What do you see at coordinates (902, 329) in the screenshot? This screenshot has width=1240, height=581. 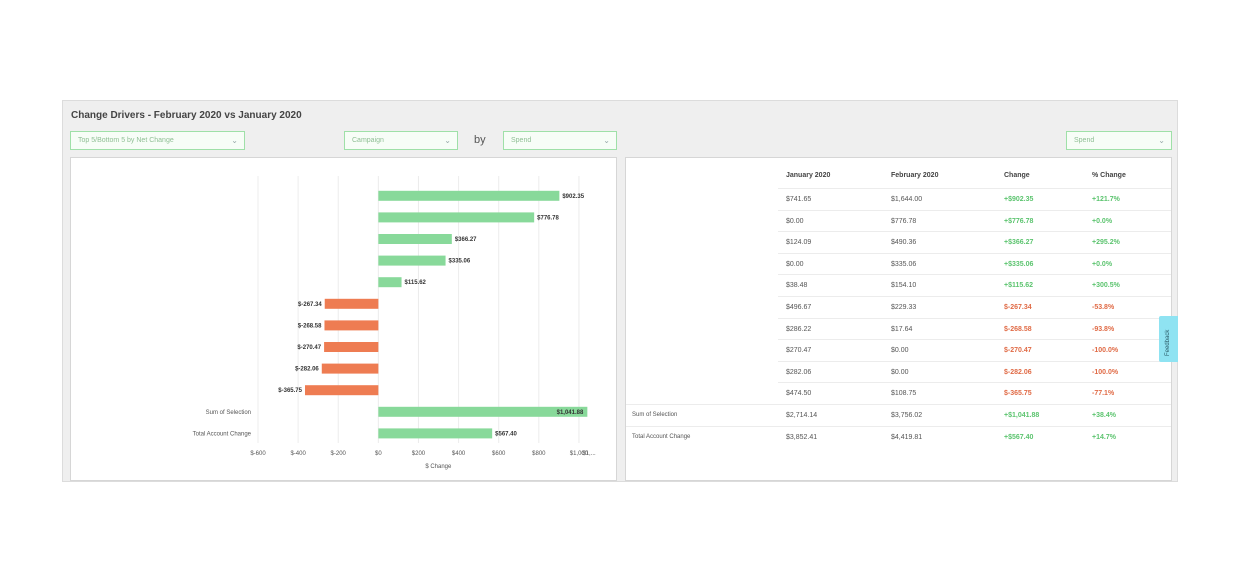 I see `cell-february: $17.64` at bounding box center [902, 329].